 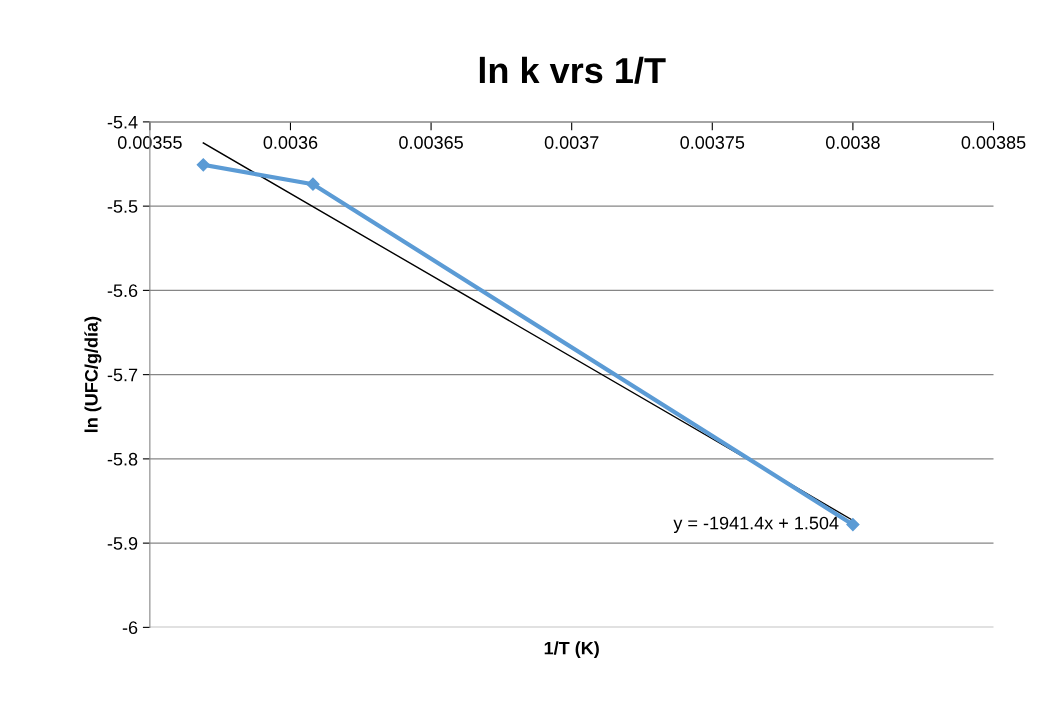 I want to click on y-tick-label: -5.9, so click(x=122, y=543).